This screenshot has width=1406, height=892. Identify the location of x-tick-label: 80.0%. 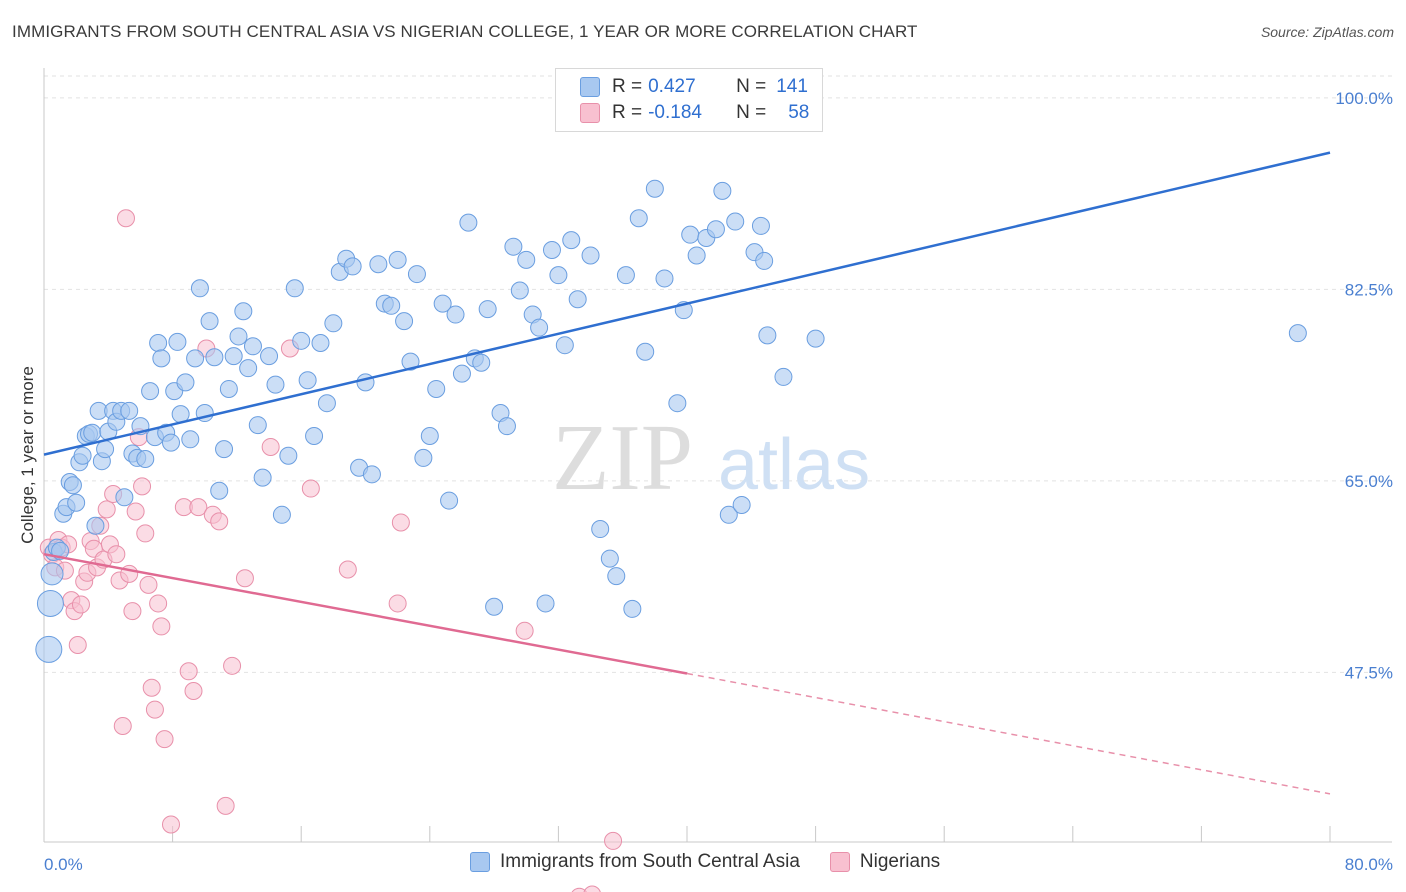
(1369, 864).